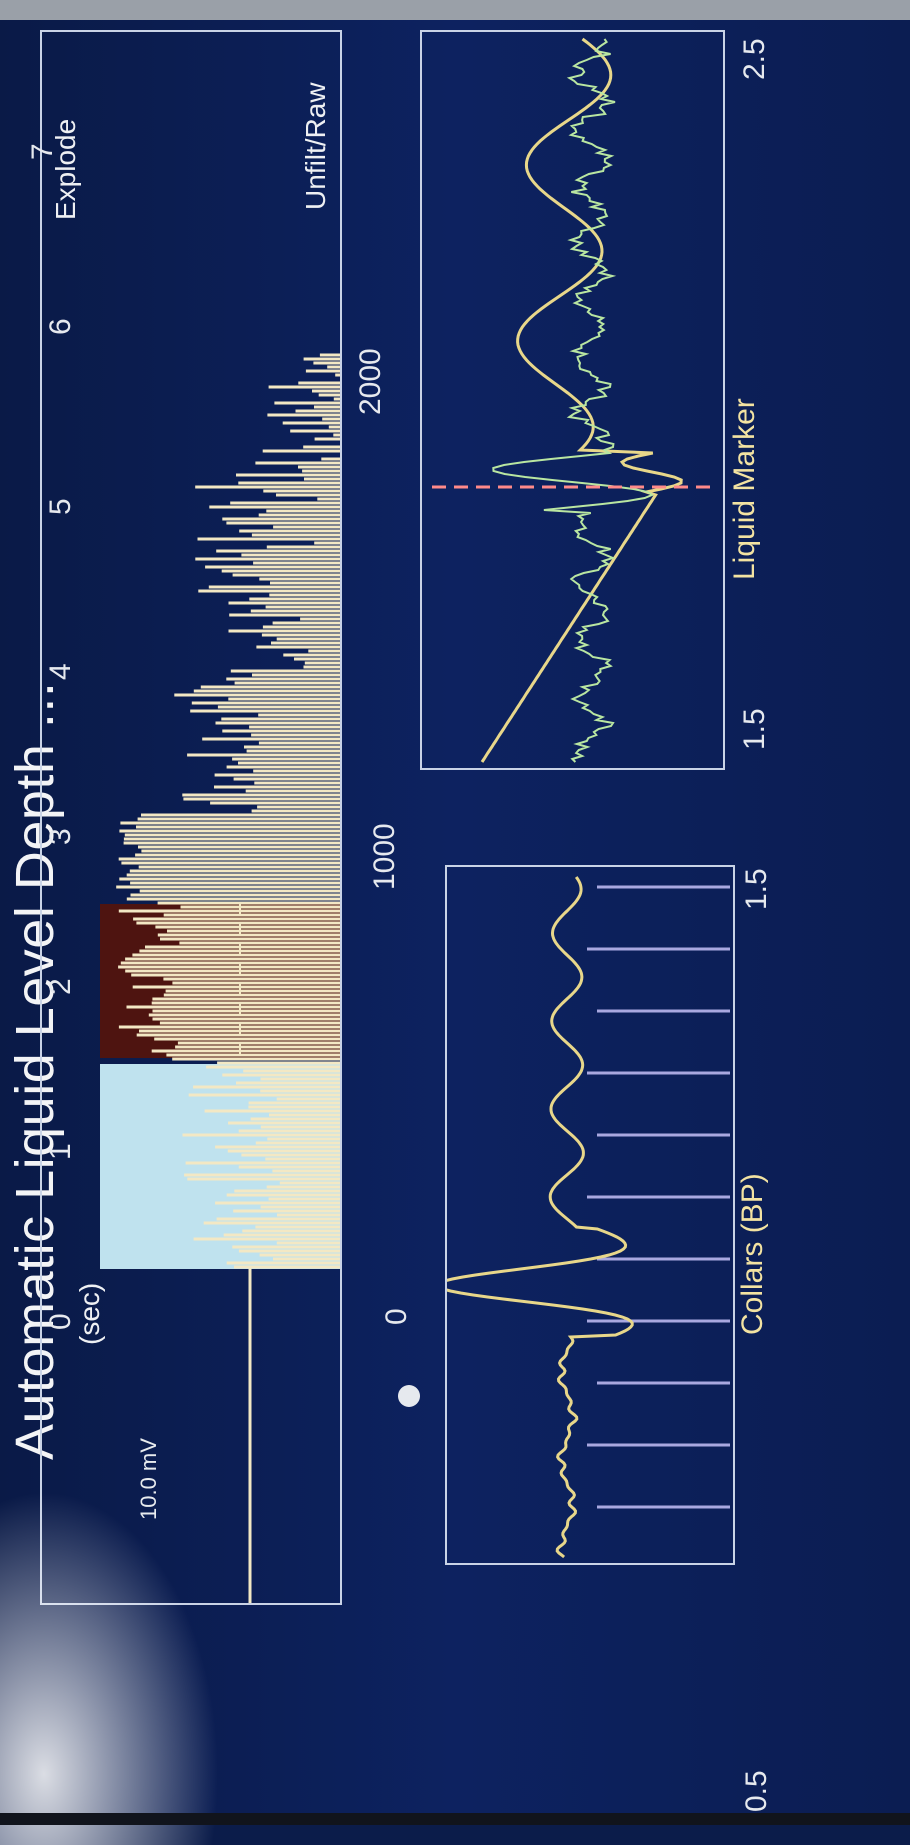 Image resolution: width=910 pixels, height=1845 pixels. I want to click on time-tick: 3, so click(60, 836).